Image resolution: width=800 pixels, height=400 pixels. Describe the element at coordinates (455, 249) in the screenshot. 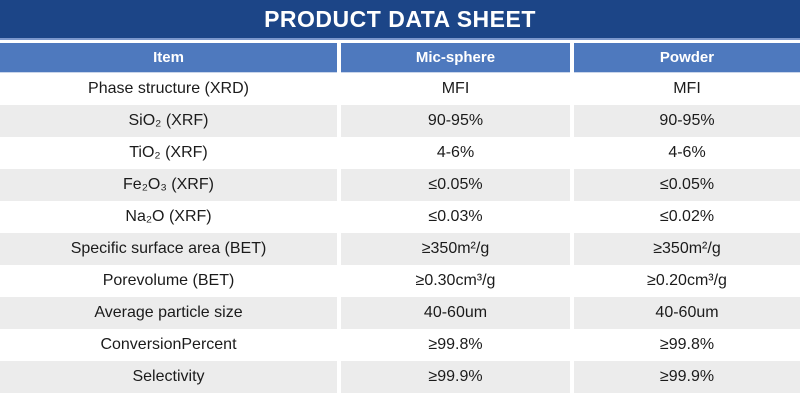

I see `mic-sphere-cell: ≥350m²/g` at that location.